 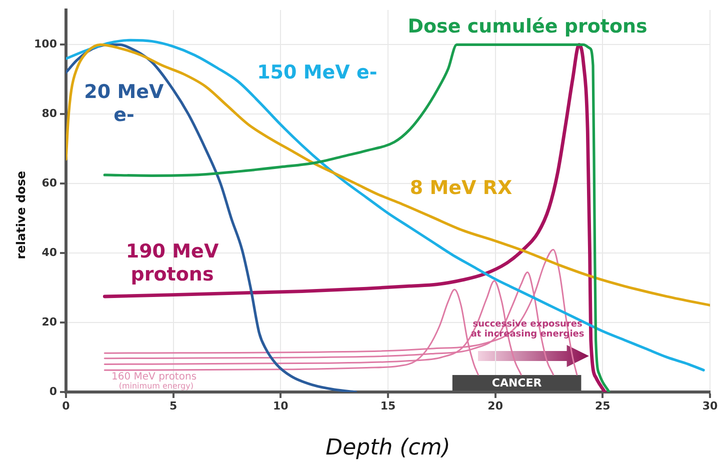 I want to click on band-label: CANCER, so click(x=517, y=383).